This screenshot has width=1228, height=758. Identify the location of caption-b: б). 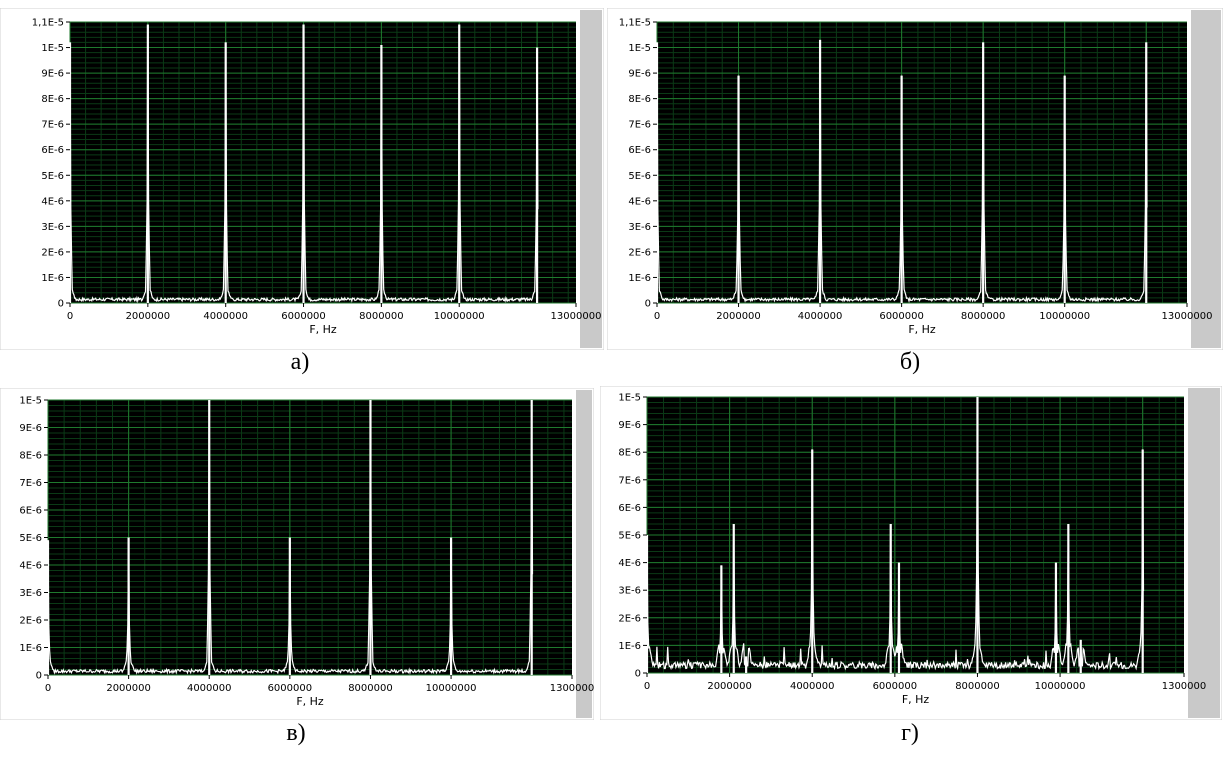
(910, 362).